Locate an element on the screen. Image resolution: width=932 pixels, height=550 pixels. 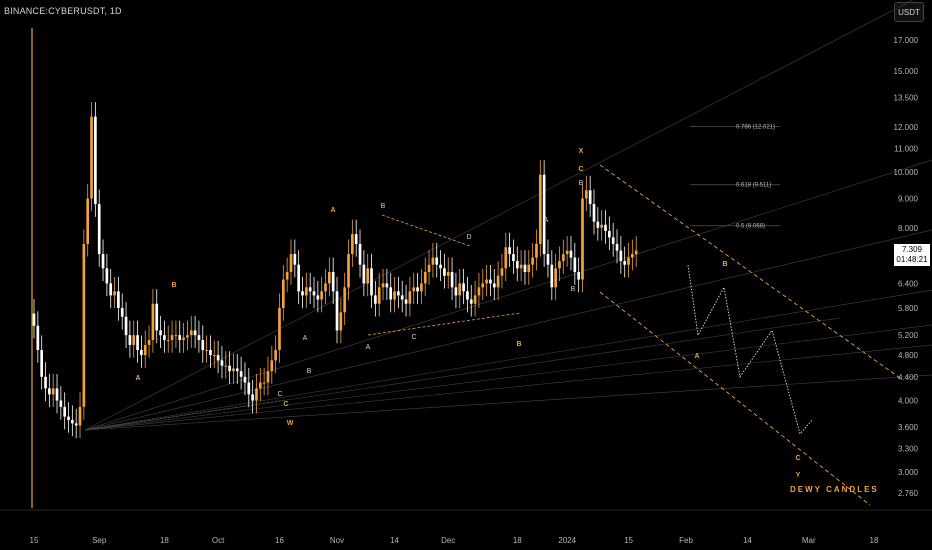
x-tick-label: Dec is located at coordinates (448, 540).